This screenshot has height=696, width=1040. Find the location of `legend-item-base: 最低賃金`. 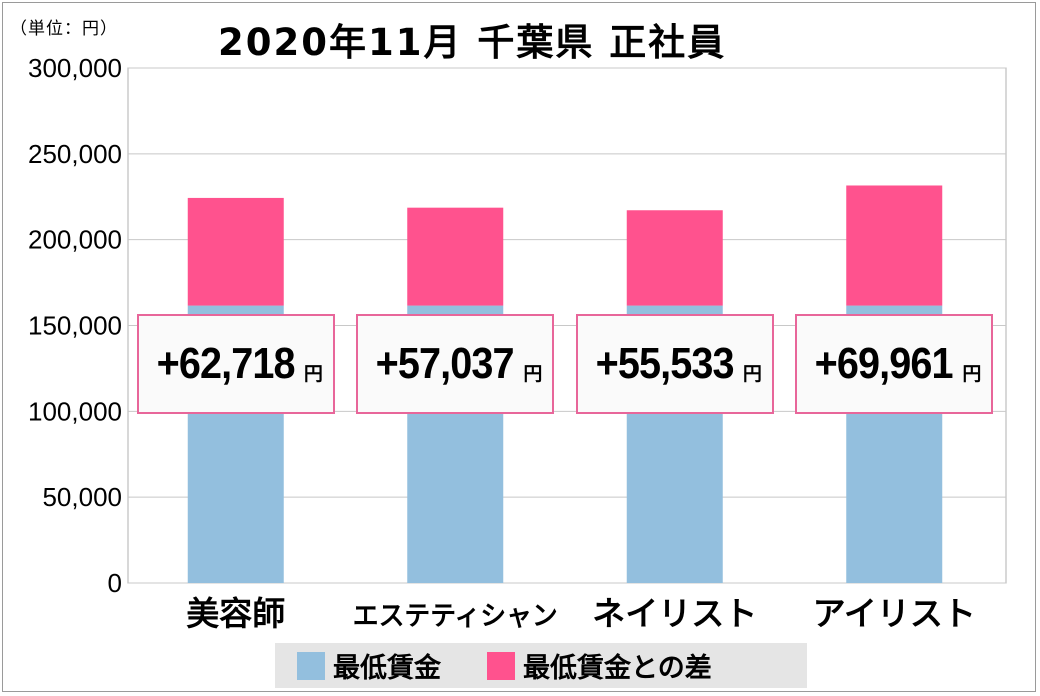

legend-item-base: 最低賃金 is located at coordinates (369, 665).